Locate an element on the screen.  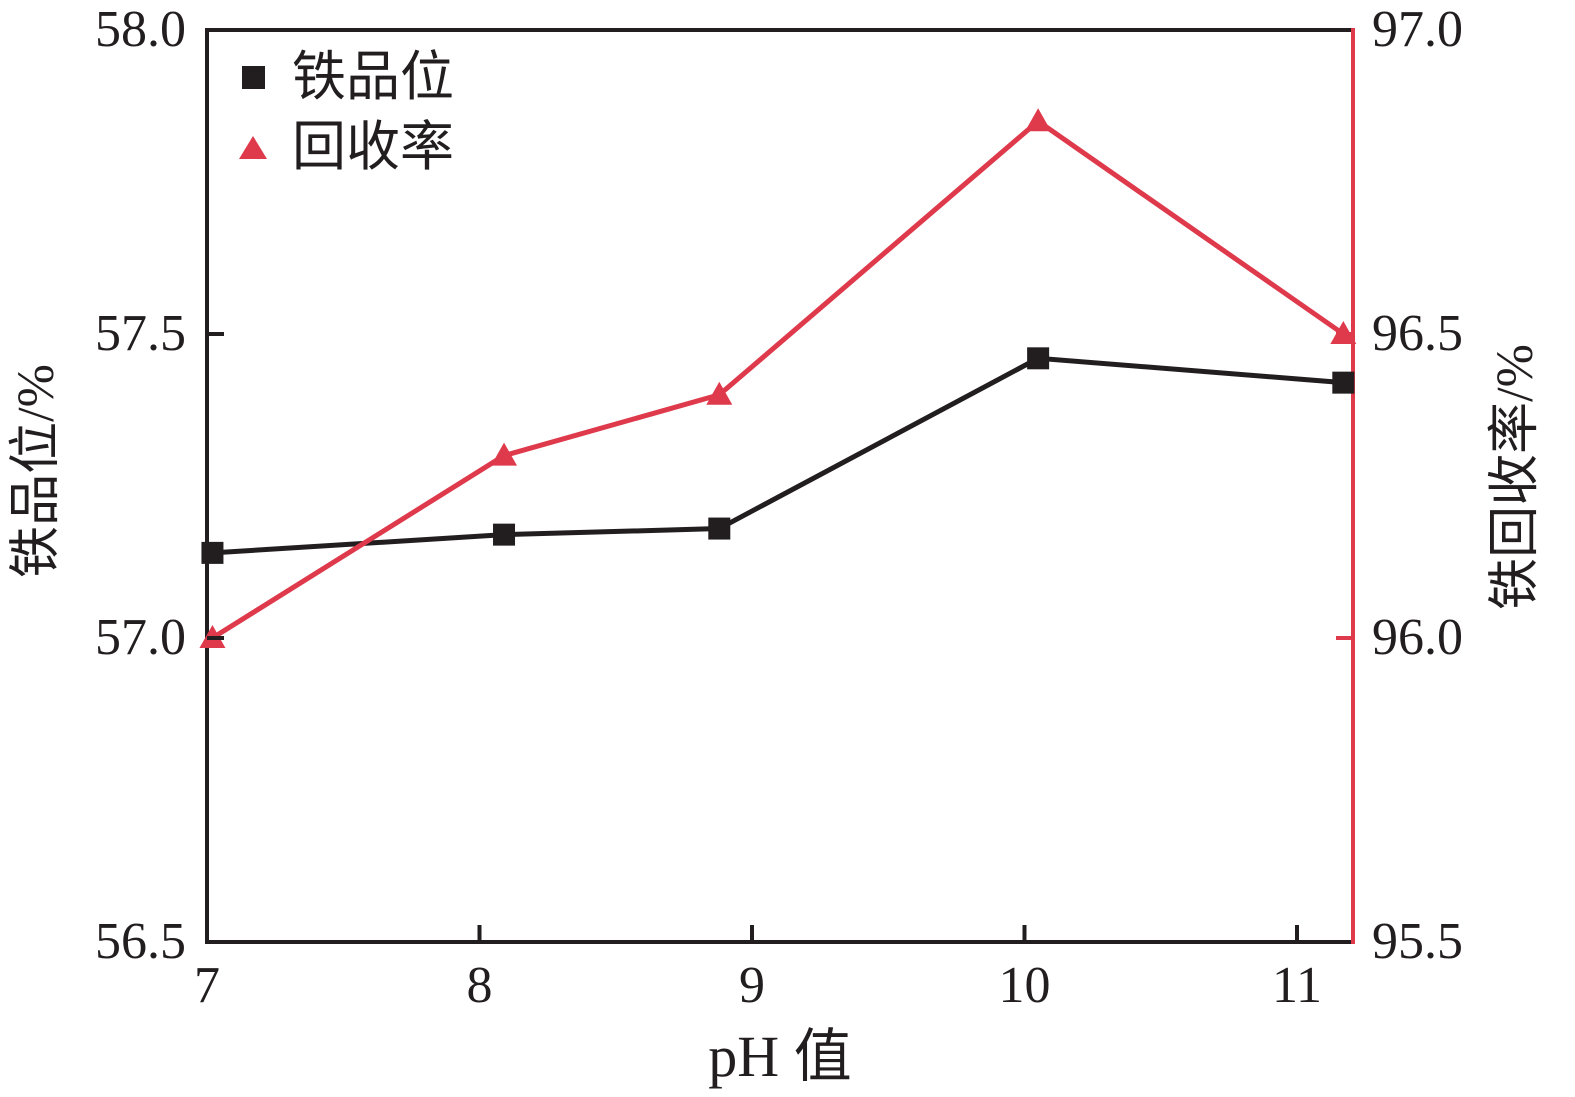
legend: 铁品位 回收率 is located at coordinates (346, 112).